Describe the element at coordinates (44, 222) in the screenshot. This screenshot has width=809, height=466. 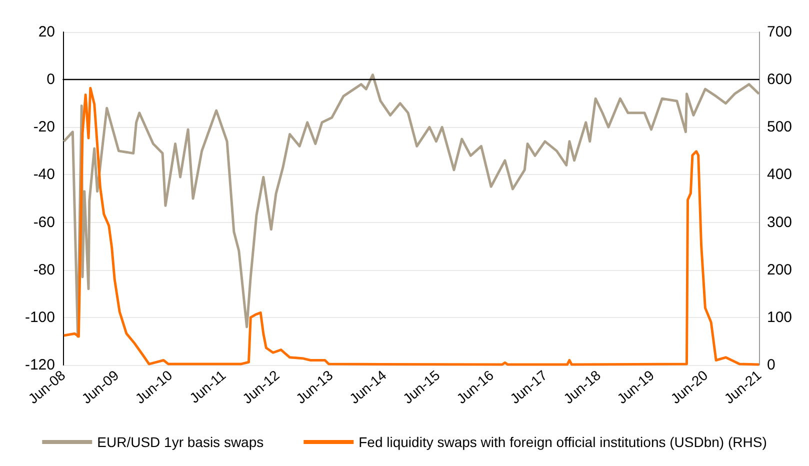
I see `y-tick-label: -60` at that location.